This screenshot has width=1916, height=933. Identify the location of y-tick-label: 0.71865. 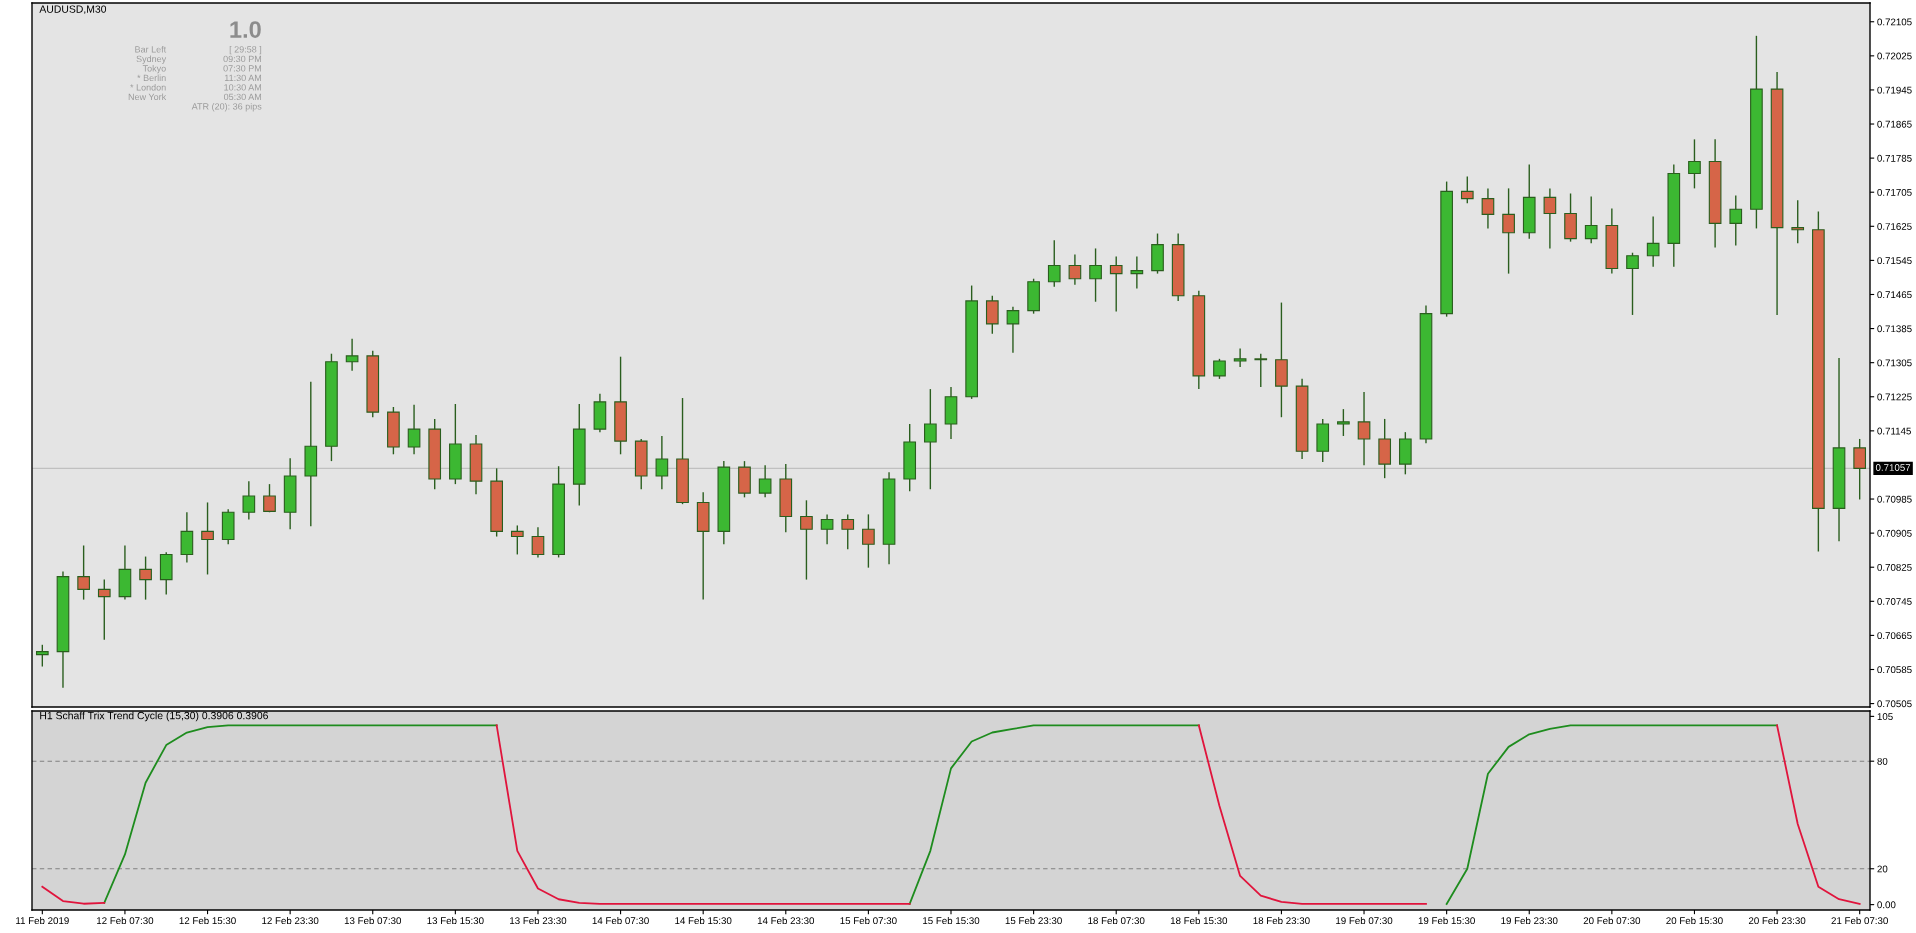
(1894, 124).